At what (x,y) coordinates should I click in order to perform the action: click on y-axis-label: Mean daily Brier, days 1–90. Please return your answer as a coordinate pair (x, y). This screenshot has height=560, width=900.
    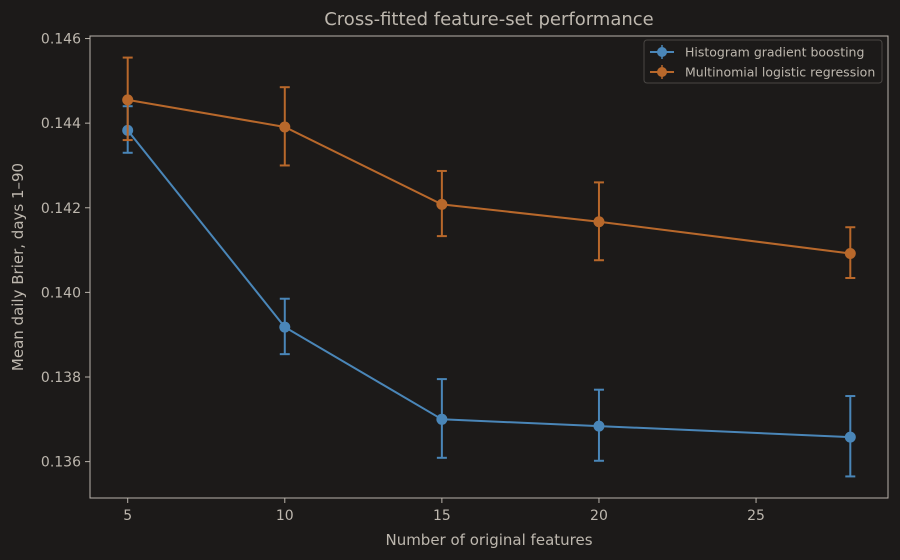
    Looking at the image, I should click on (18, 267).